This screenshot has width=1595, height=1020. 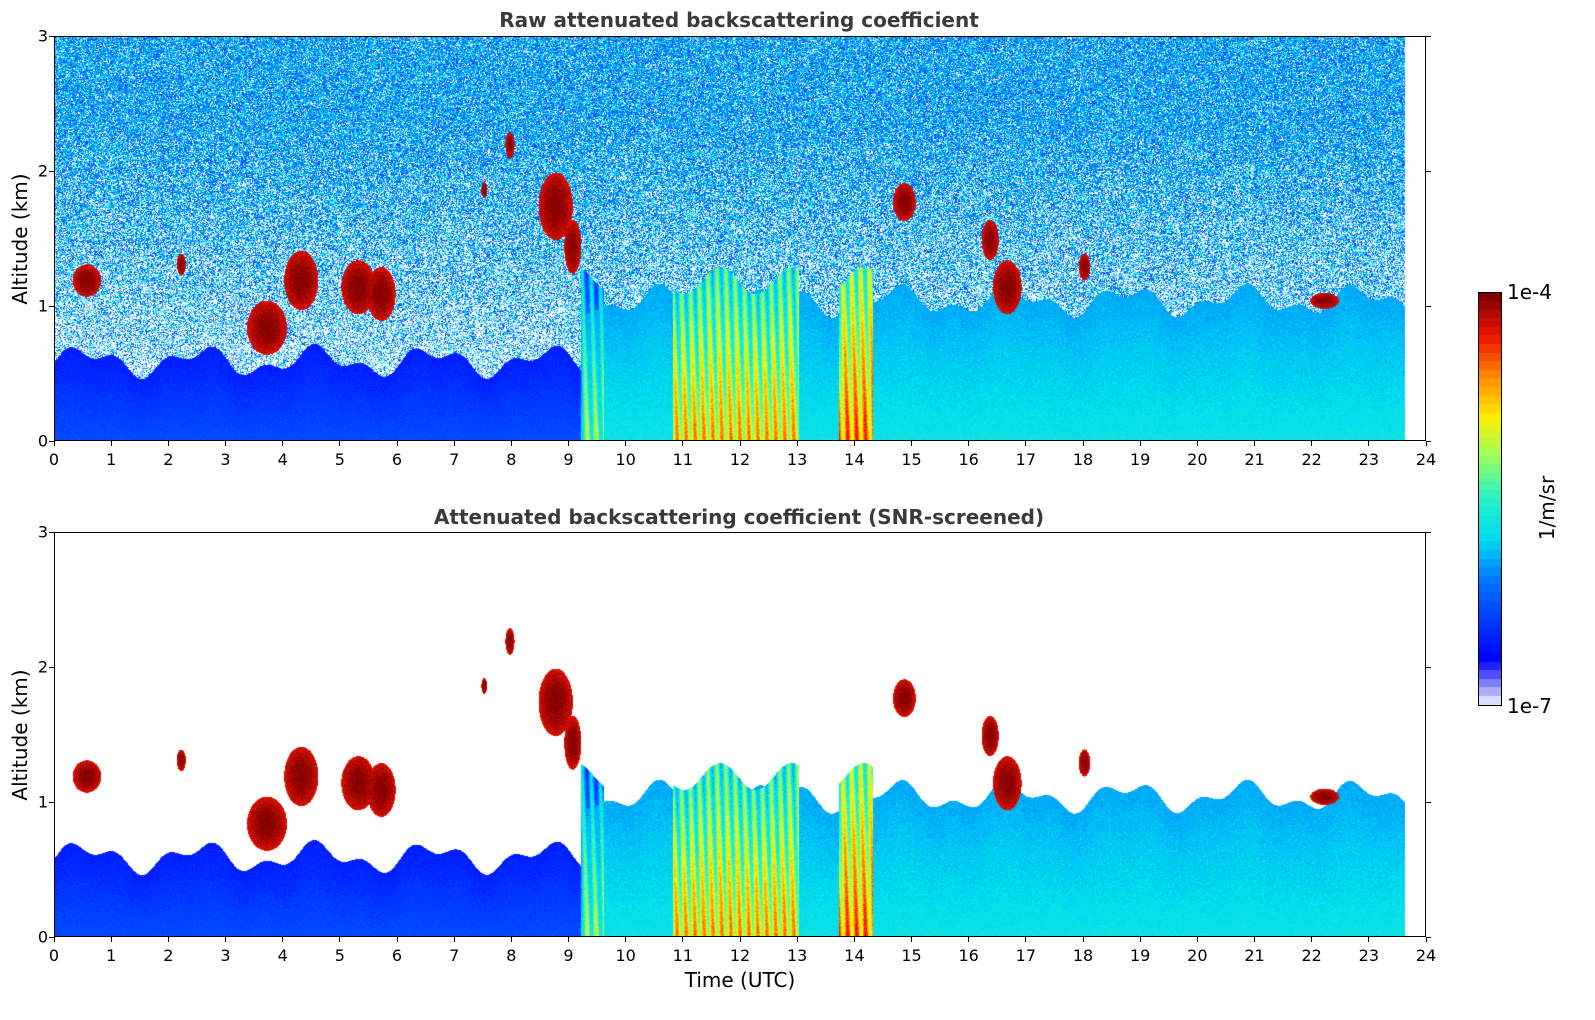 I want to click on colorbar-min-label: 1e-7, so click(x=1529, y=706).